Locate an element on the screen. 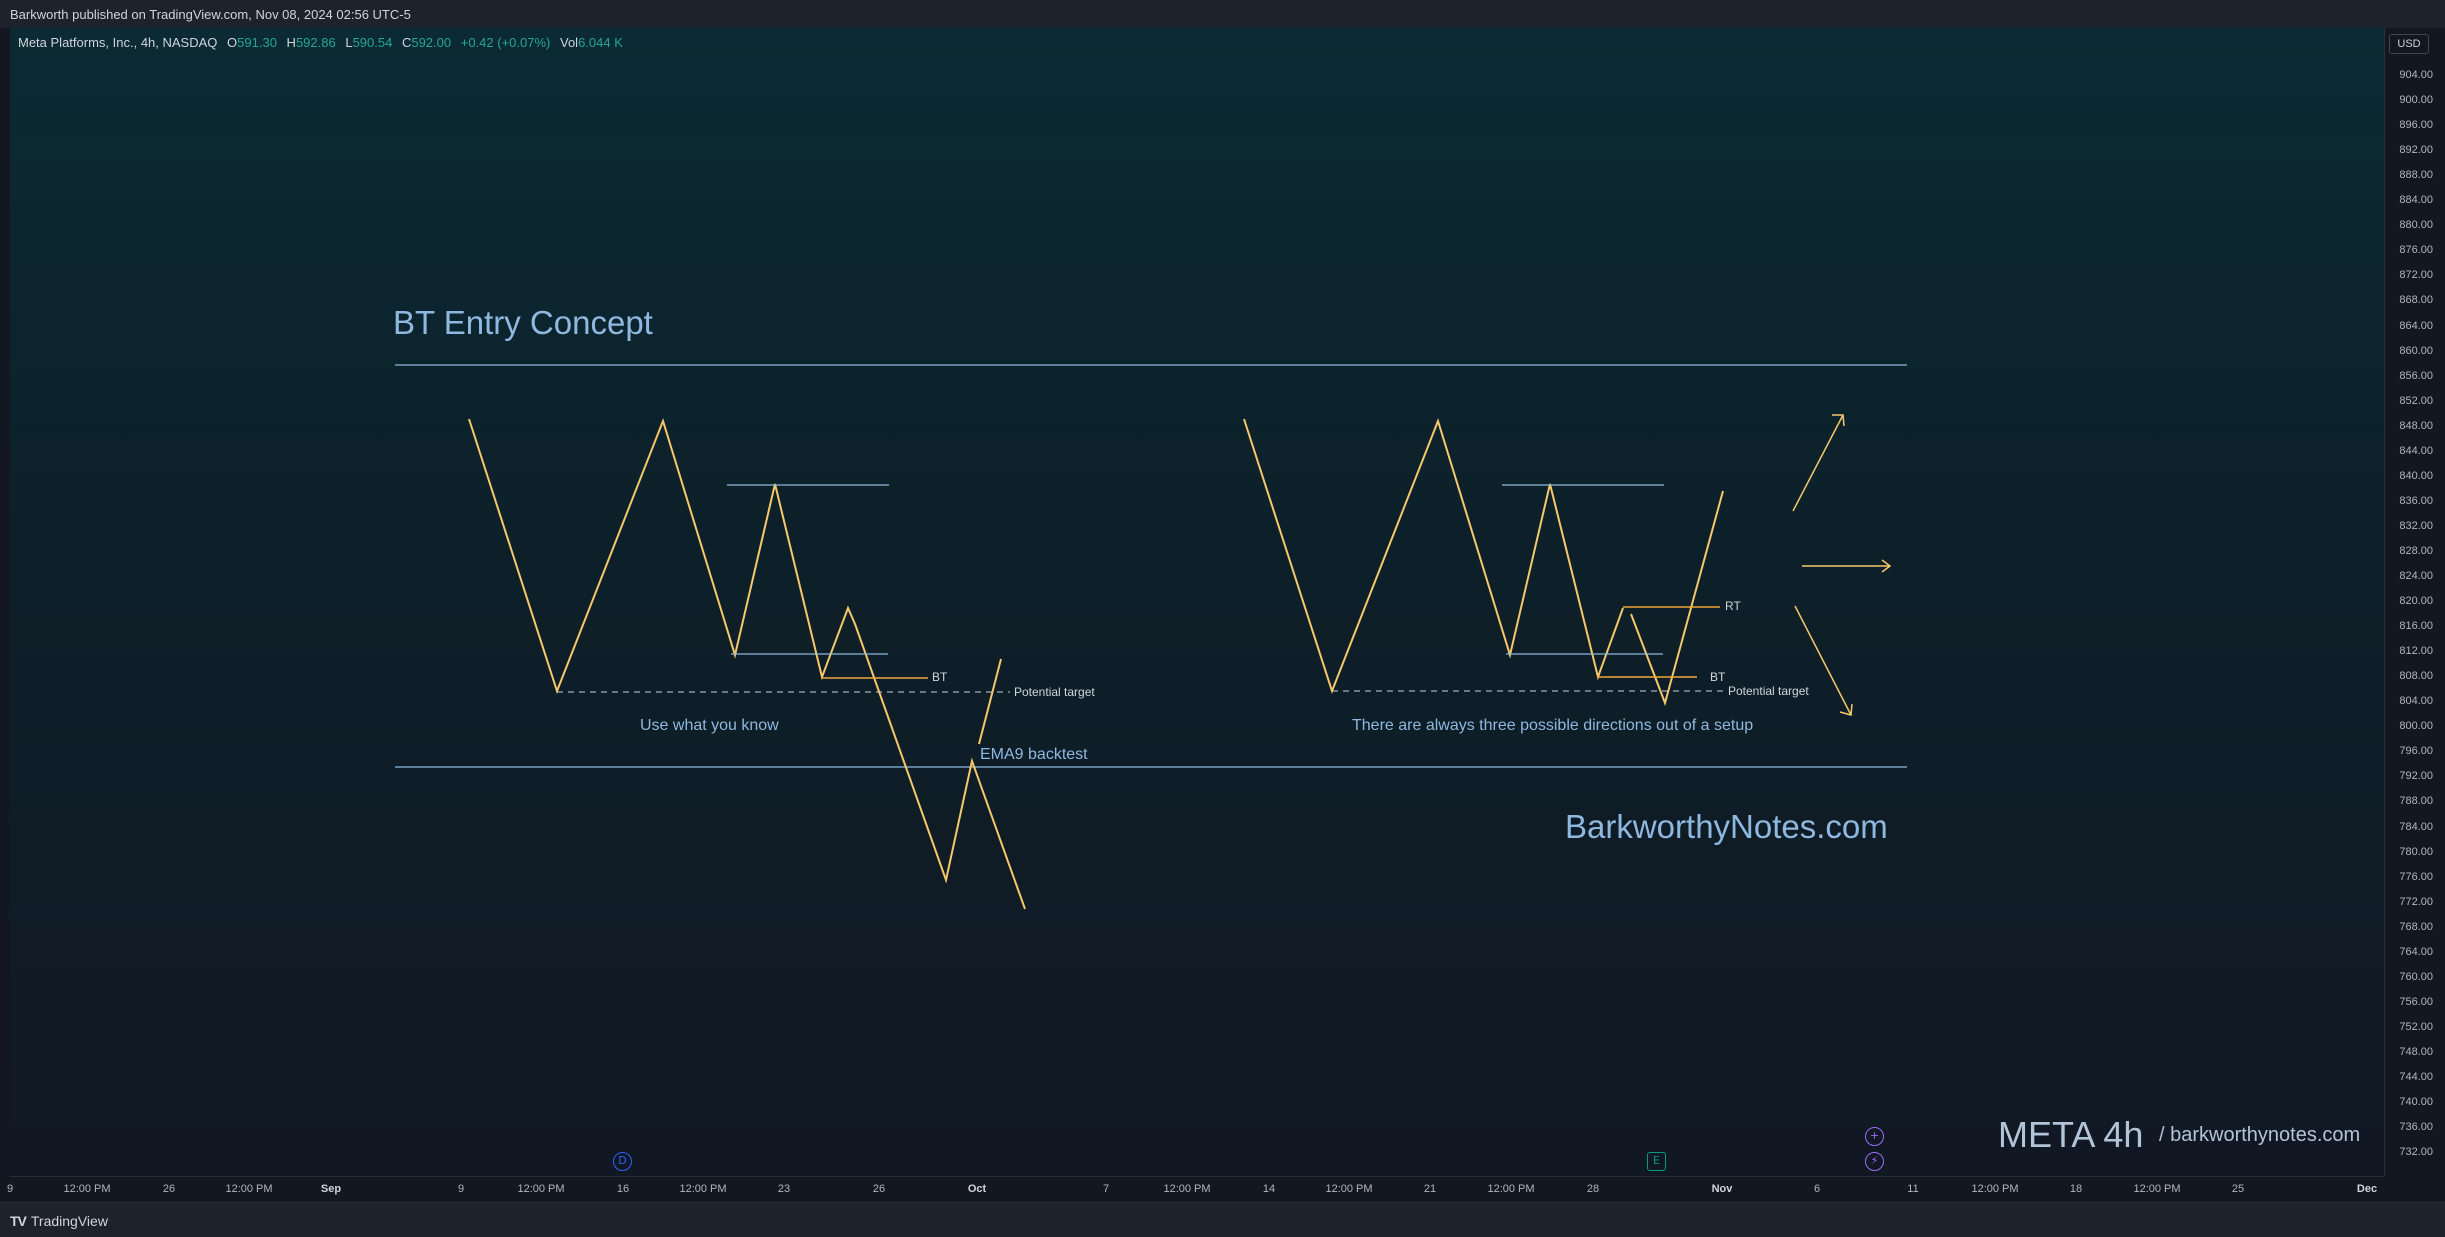  price-tick: 868.00 is located at coordinates (2416, 300).